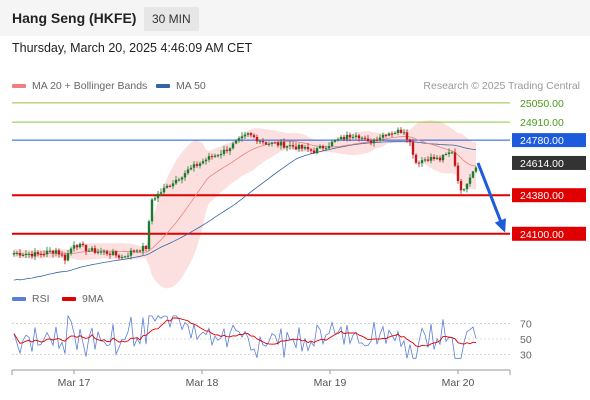  Describe the element at coordinates (74, 18) in the screenshot. I see `instrument-title: Hang Seng (HKFE)` at that location.